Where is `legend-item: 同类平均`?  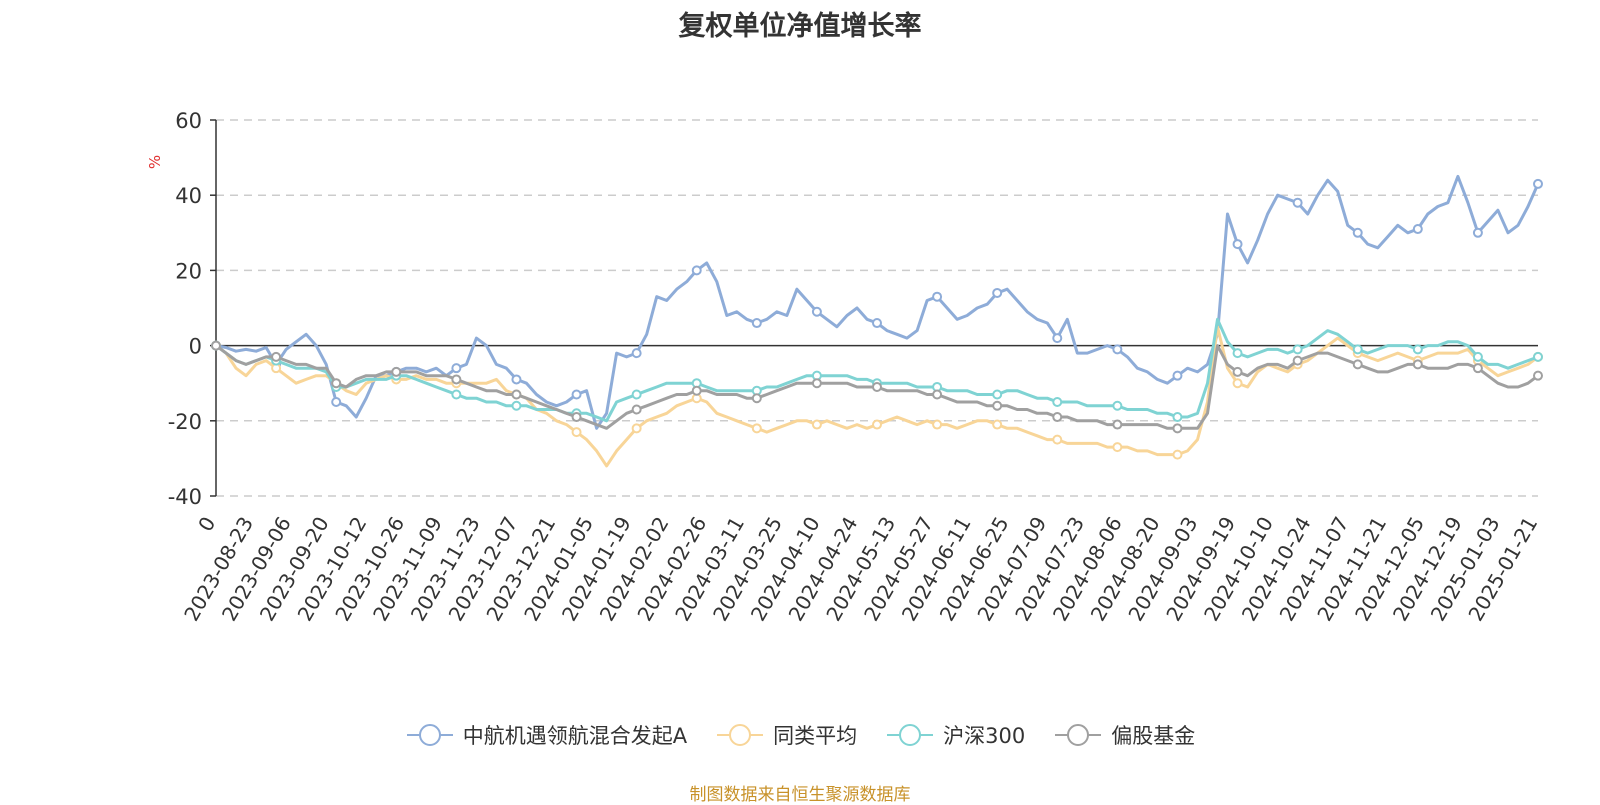
legend-item: 同类平均 is located at coordinates (786, 735).